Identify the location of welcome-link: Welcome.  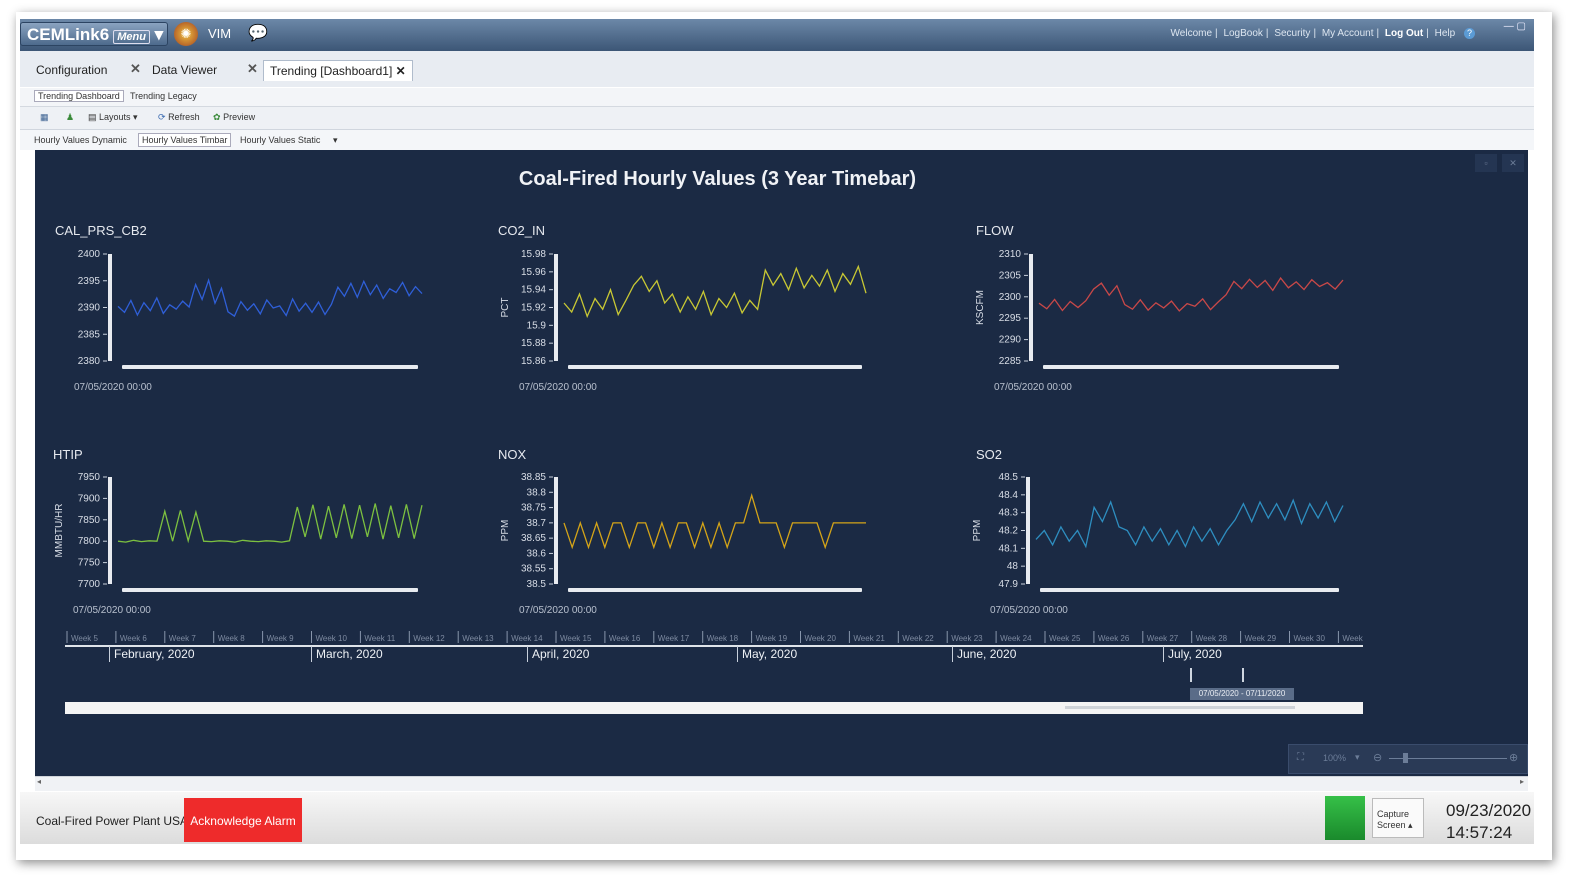
(1191, 33).